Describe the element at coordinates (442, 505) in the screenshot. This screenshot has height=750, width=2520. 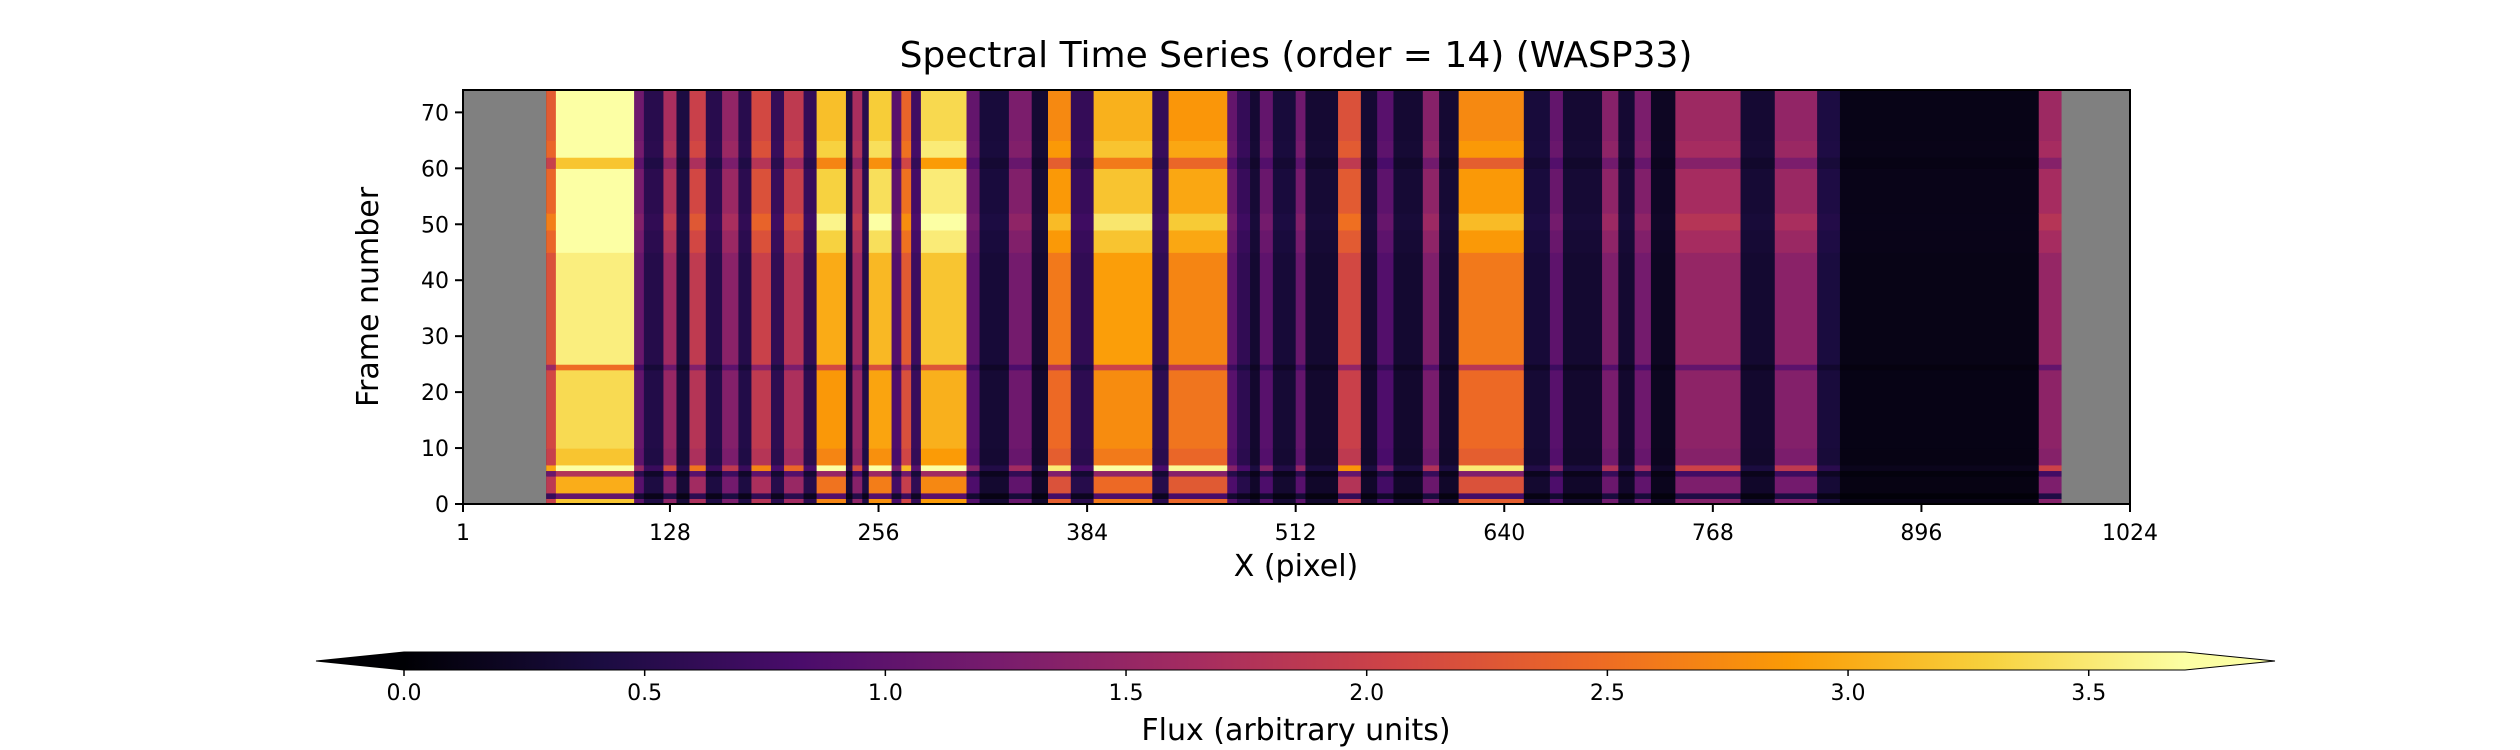
I see `y-tick-label: 0` at that location.